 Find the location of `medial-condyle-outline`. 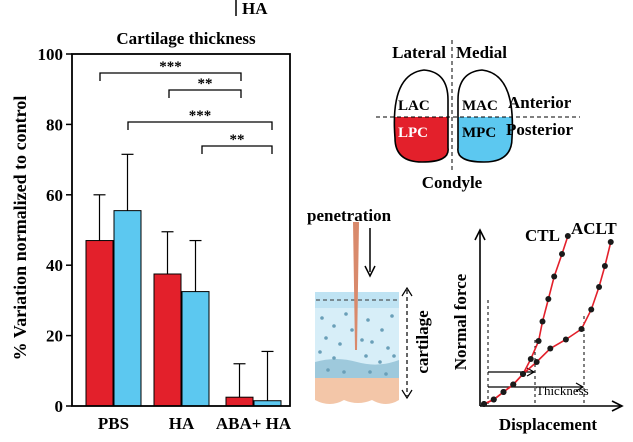

medial-condyle-outline is located at coordinates (485, 116).